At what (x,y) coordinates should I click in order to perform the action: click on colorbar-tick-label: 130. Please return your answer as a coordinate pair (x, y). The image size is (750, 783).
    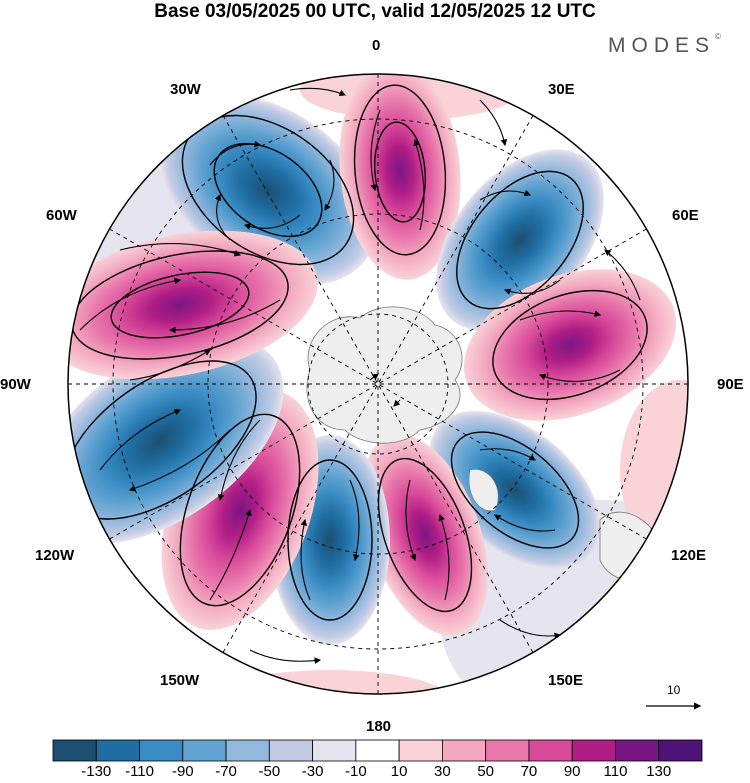
    Looking at the image, I should click on (659, 771).